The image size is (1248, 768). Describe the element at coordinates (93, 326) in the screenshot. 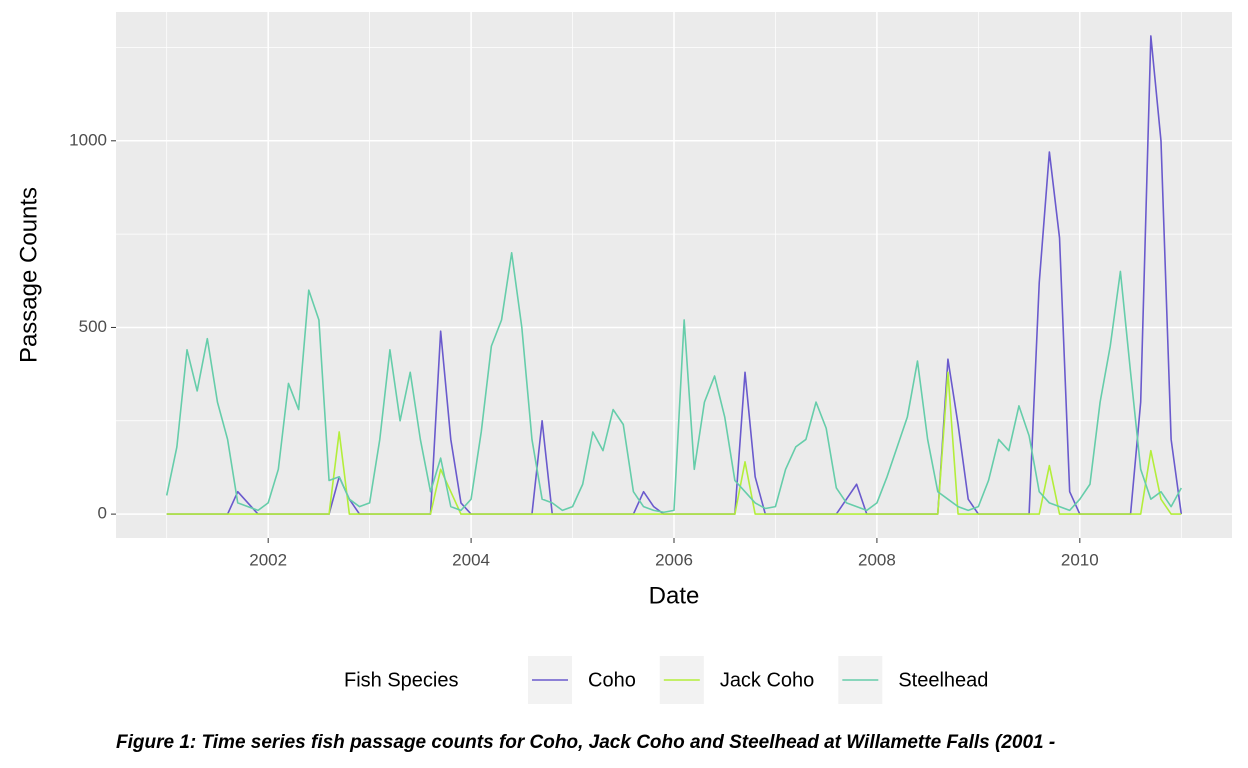

I see `y-tick-label: 500` at that location.